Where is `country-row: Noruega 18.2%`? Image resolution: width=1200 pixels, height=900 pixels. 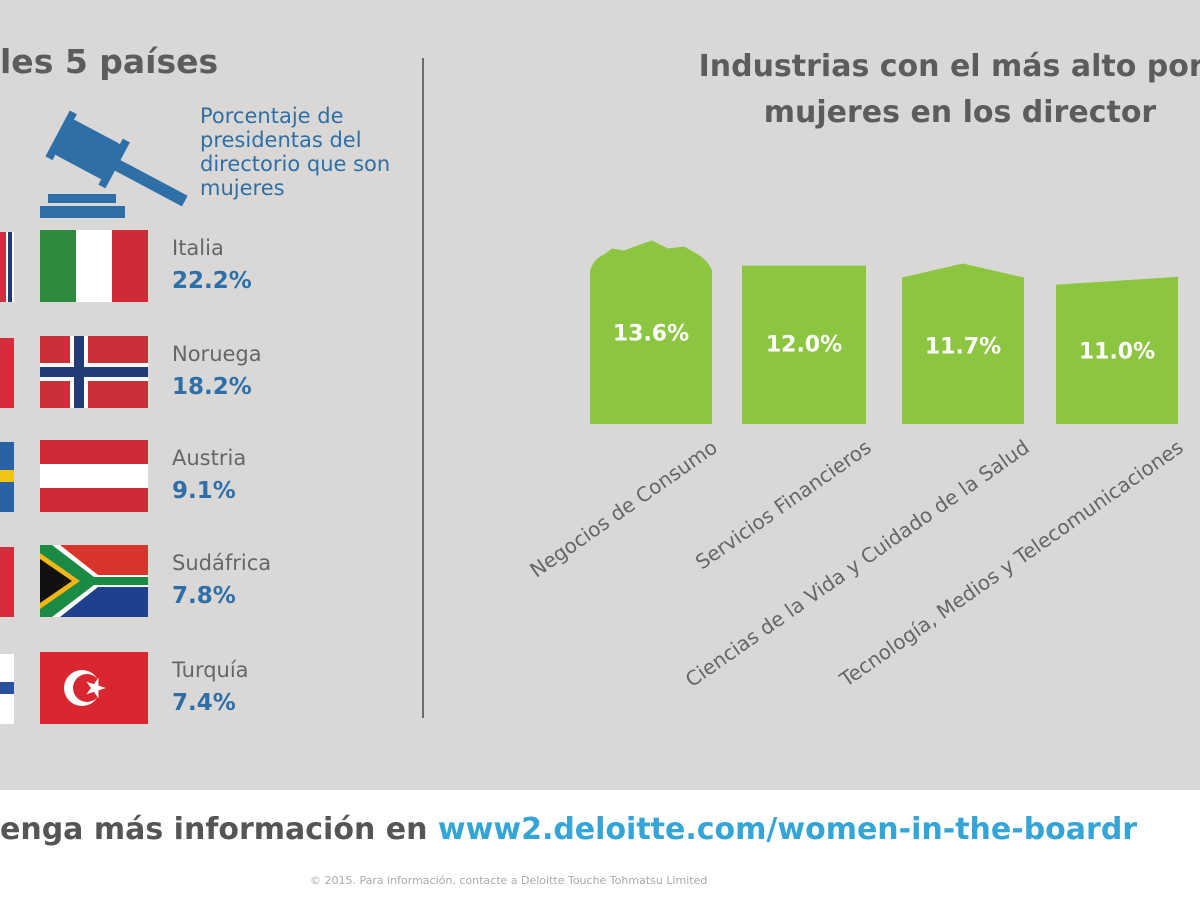
country-row: Noruega 18.2% is located at coordinates (190, 373).